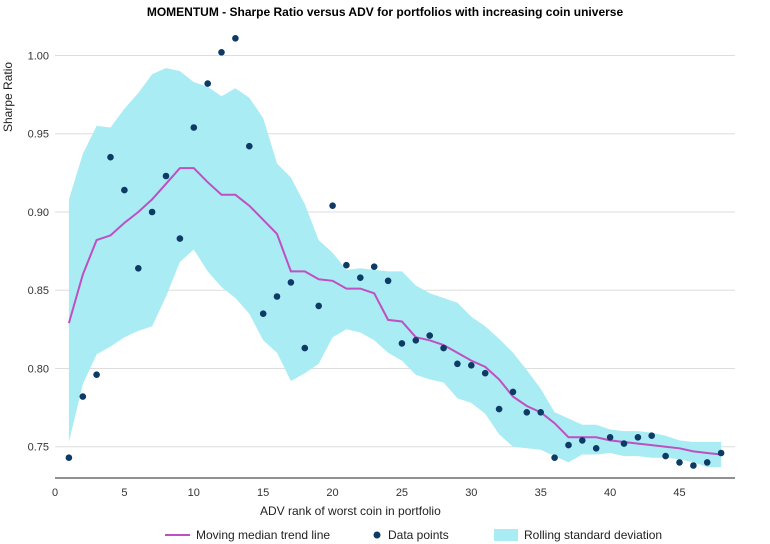 Image resolution: width=770 pixels, height=544 pixels. What do you see at coordinates (418, 535) in the screenshot?
I see `legend-points-label: Data points` at bounding box center [418, 535].